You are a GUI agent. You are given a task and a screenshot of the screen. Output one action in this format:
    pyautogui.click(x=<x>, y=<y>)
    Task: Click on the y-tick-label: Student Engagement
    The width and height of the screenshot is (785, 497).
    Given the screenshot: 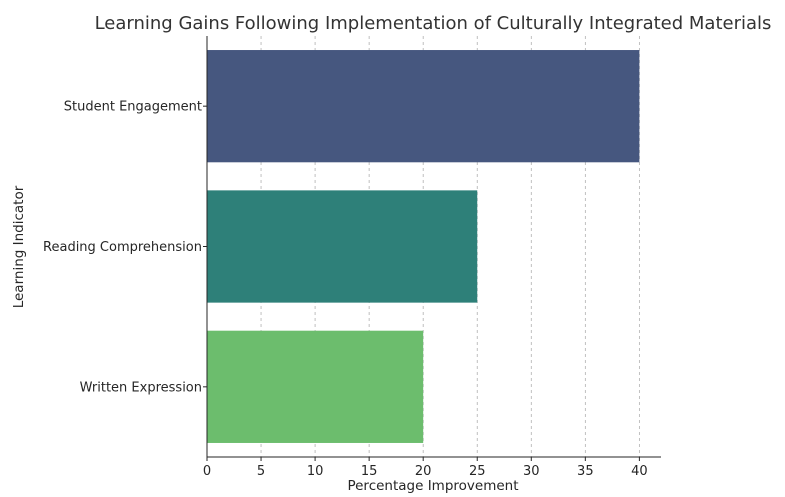 What is the action you would take?
    pyautogui.click(x=133, y=107)
    